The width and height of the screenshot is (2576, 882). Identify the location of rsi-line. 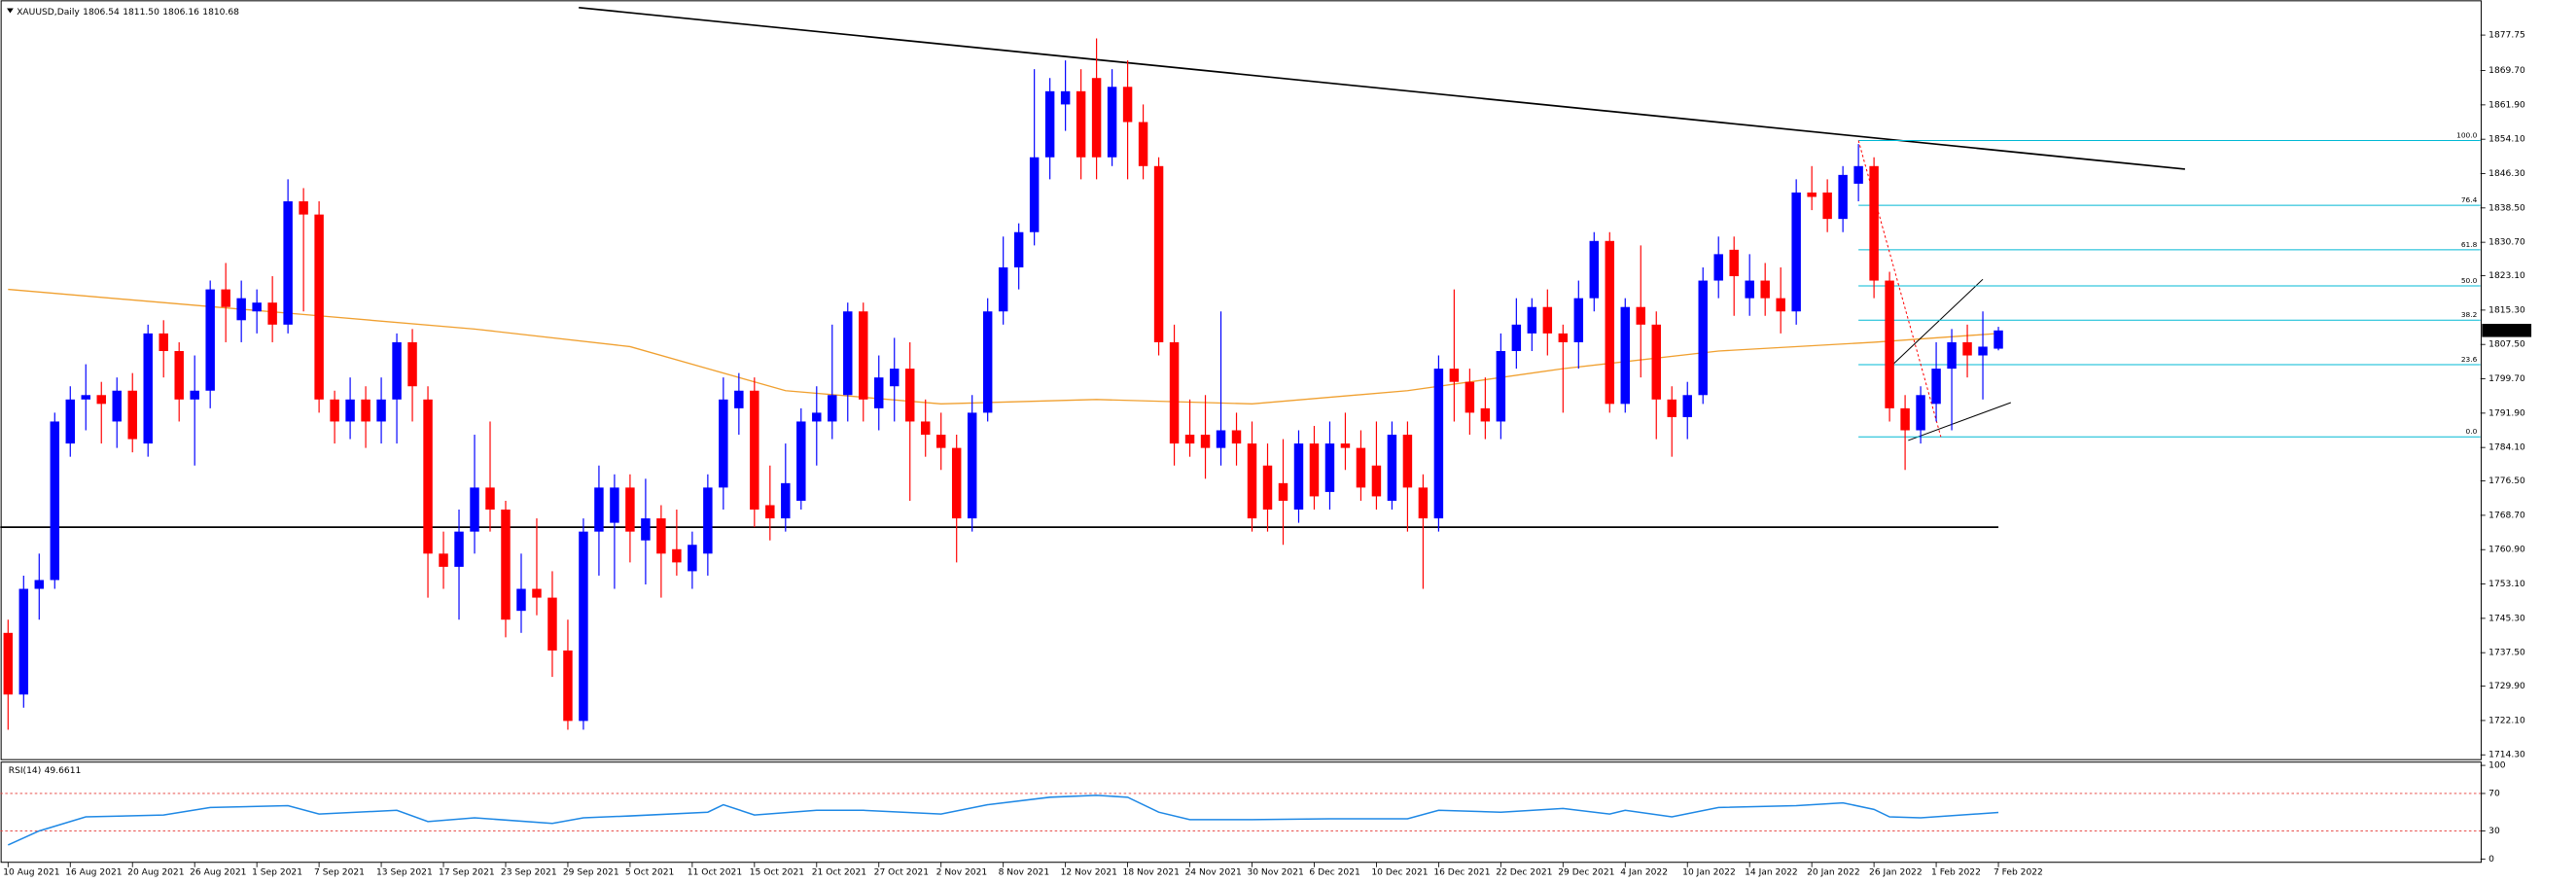
(1003, 820).